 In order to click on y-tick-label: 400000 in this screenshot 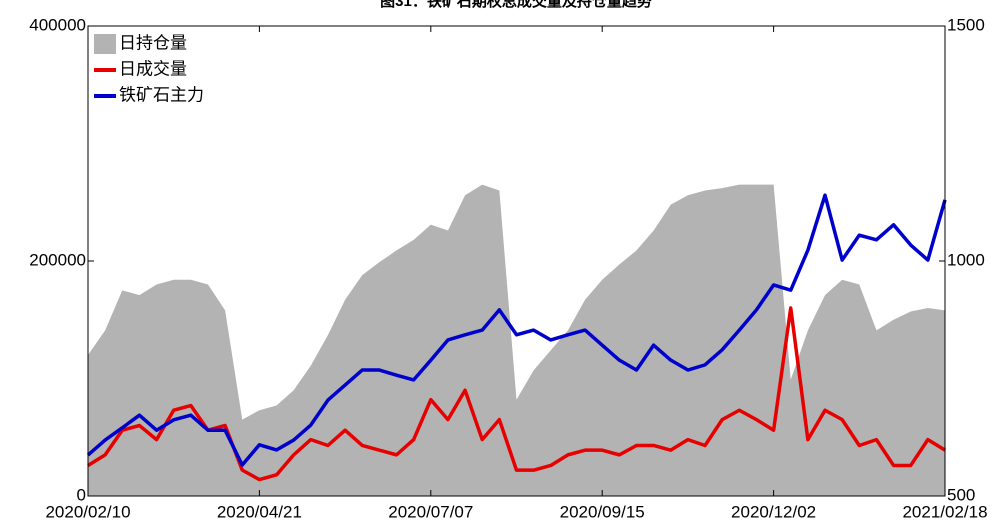, I will do `click(57, 24)`.